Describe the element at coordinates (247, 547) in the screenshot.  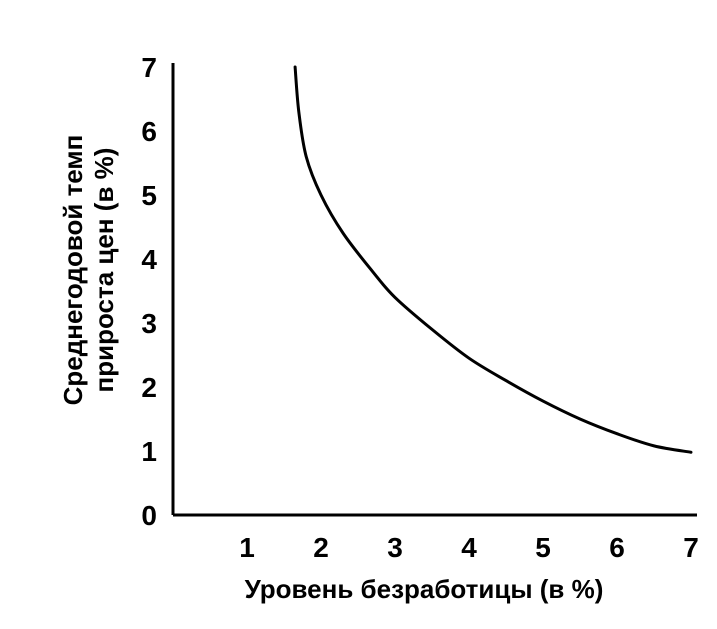
I see `x-tick-label: 1` at that location.